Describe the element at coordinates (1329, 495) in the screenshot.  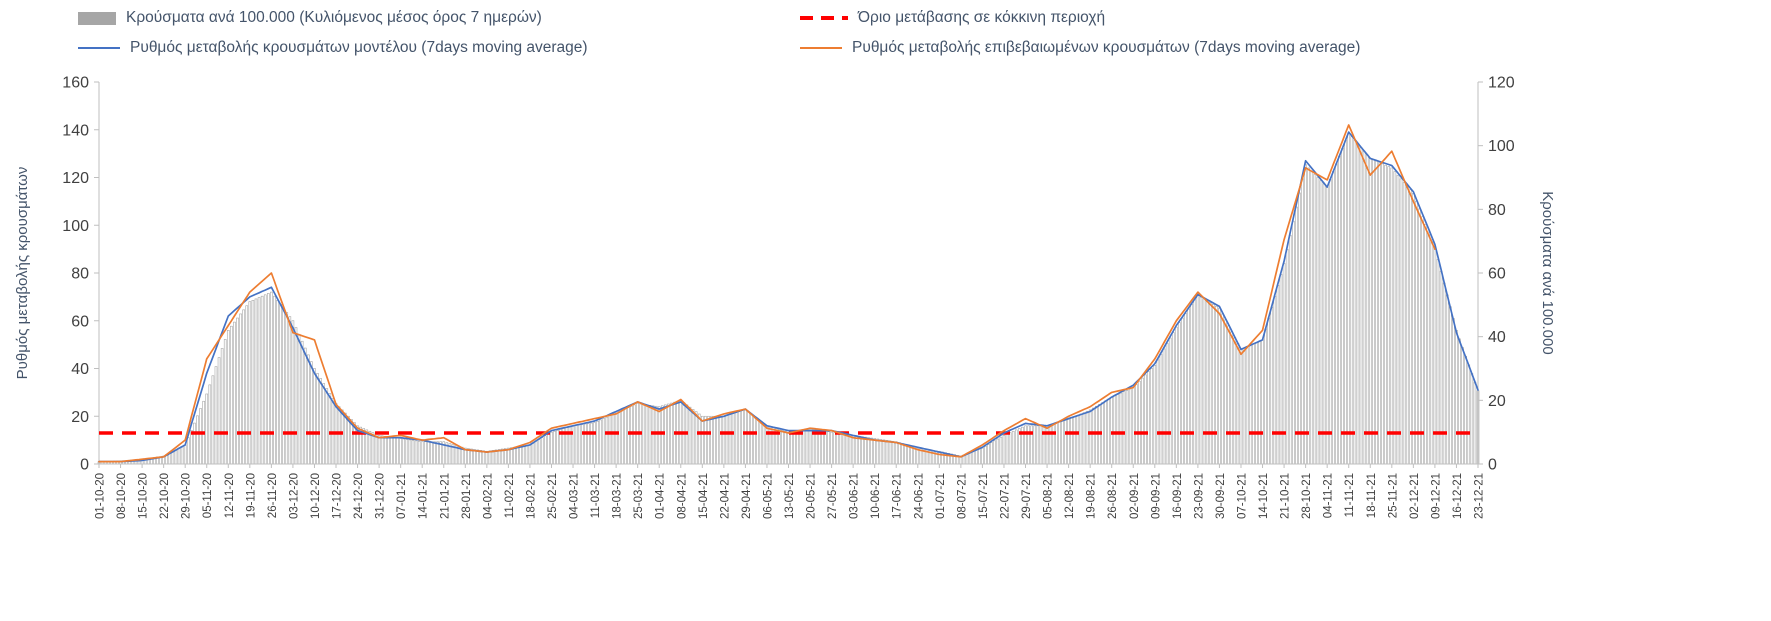
I see `x-tick-label: 04-11-21` at that location.